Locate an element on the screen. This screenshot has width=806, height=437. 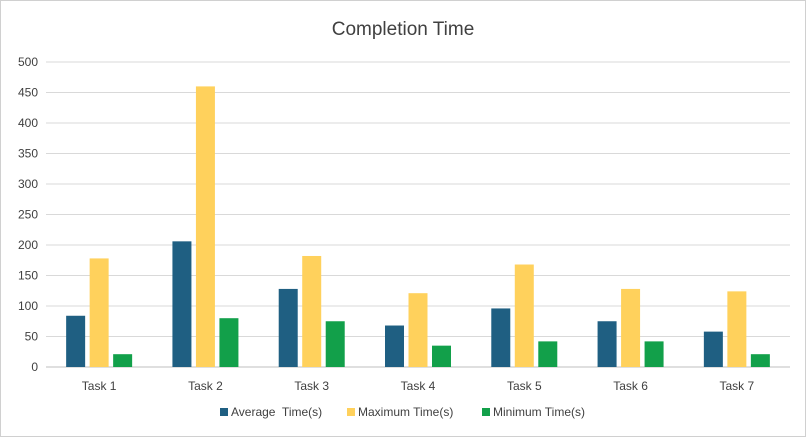
x-category-label: Task 1 is located at coordinates (99, 386).